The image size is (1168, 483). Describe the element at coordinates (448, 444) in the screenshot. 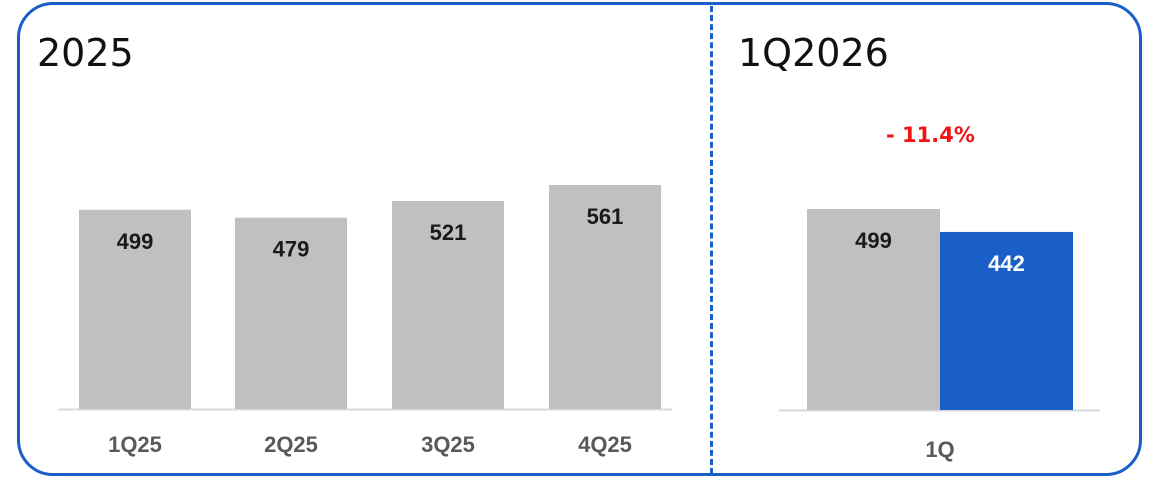

I see `tick-label-3q25: 3Q25` at that location.